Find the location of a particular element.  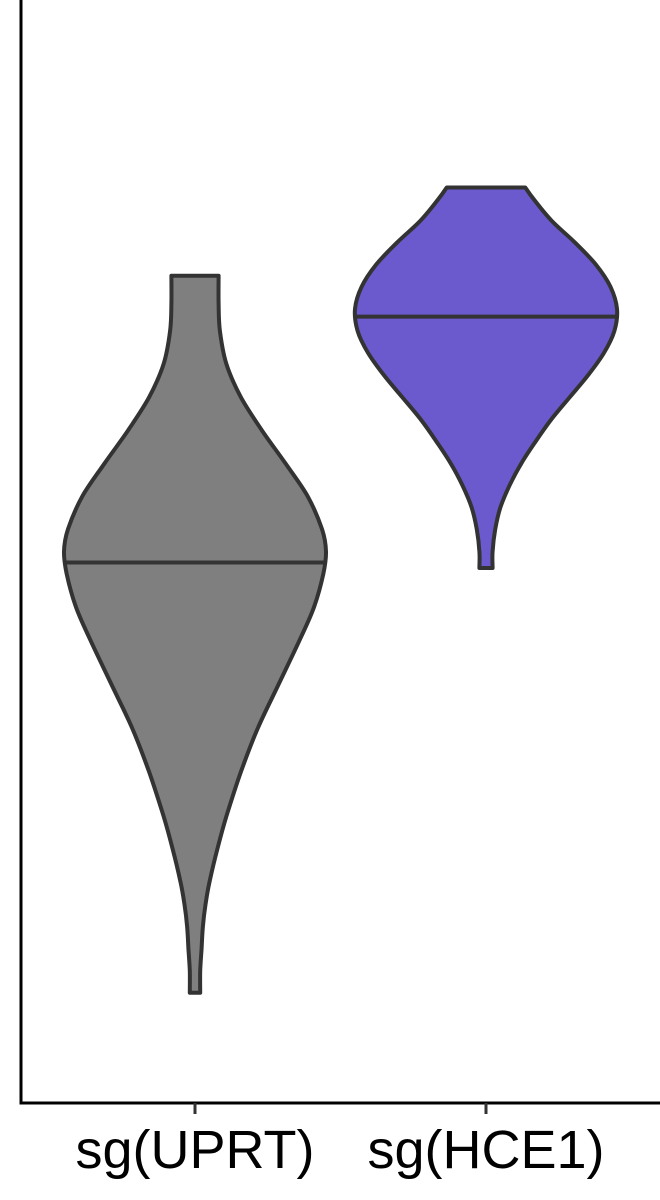

x-axis-ticks is located at coordinates (340, 1108).